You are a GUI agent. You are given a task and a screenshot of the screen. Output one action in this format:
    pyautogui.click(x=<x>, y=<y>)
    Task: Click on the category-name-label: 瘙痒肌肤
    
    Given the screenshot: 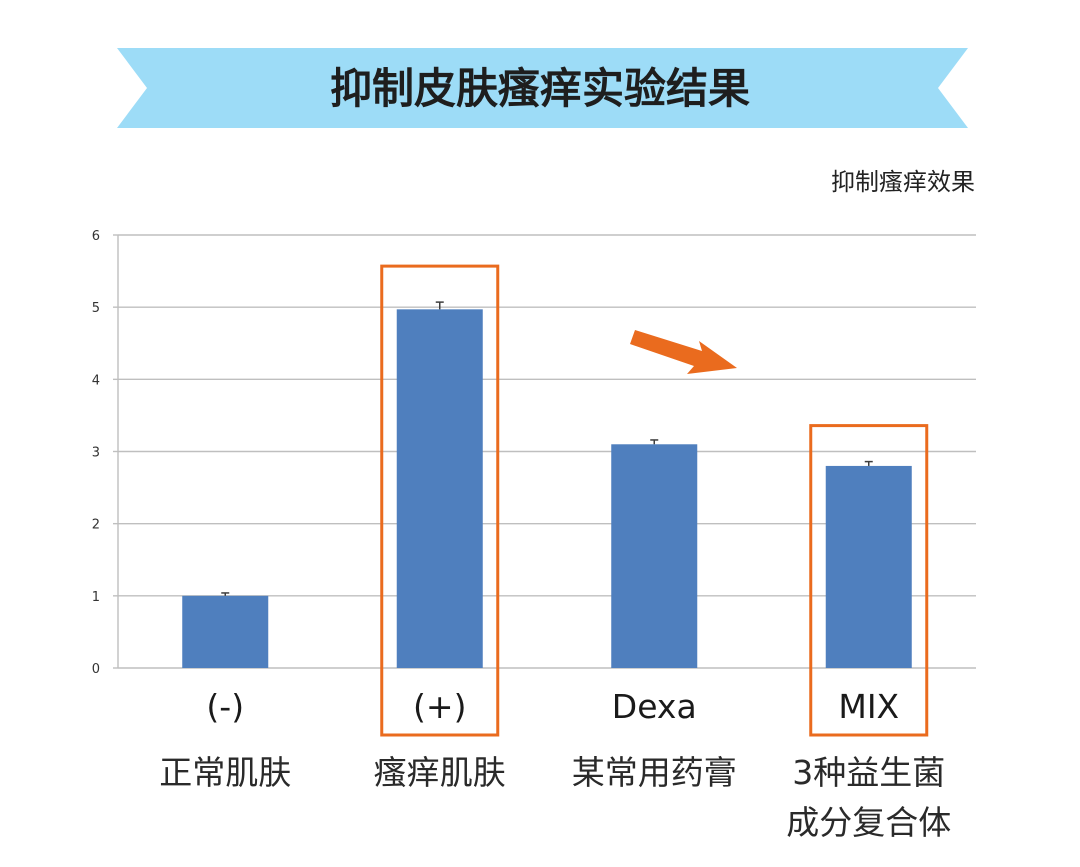 What is the action you would take?
    pyautogui.click(x=440, y=772)
    